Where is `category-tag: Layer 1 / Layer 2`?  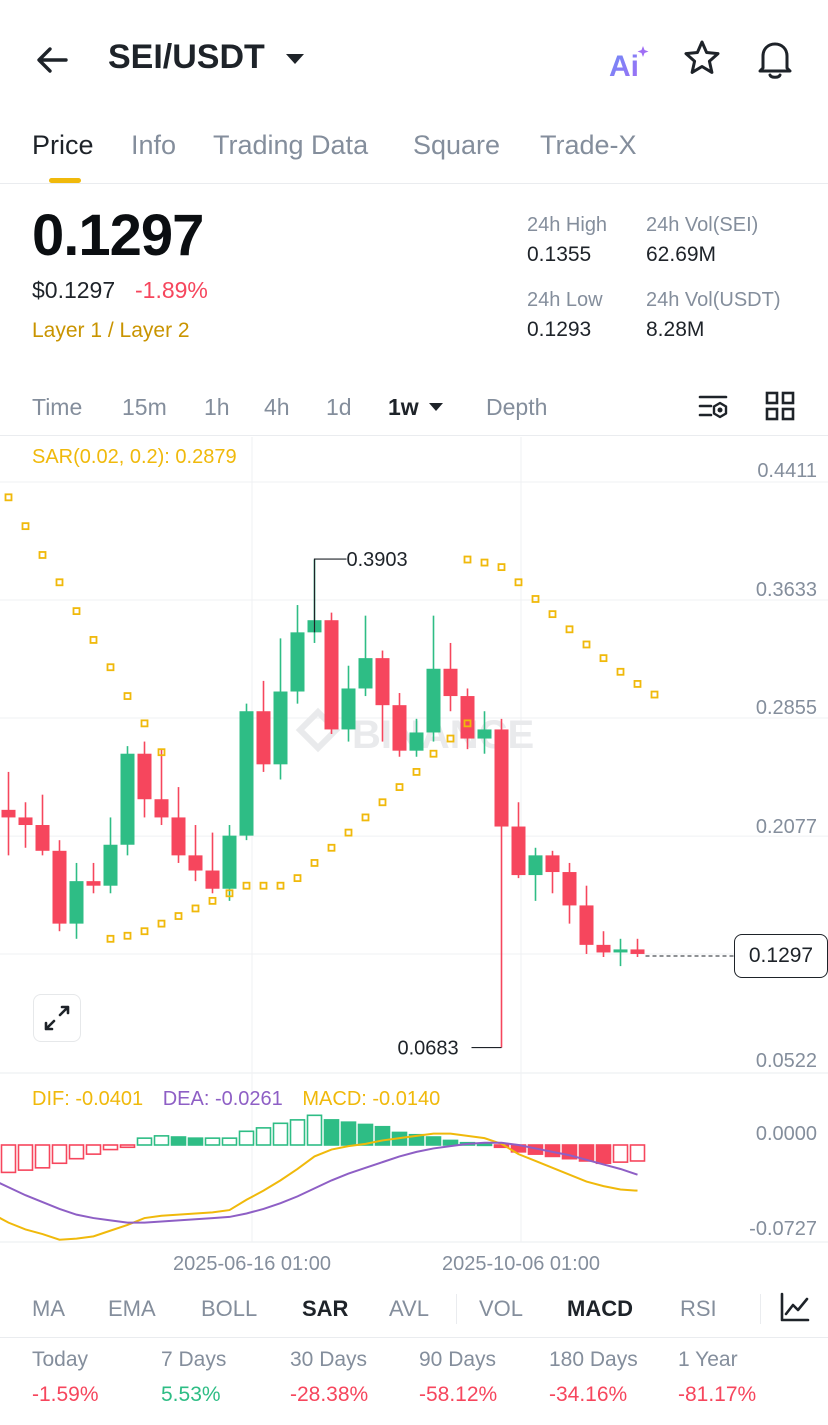 category-tag: Layer 1 / Layer 2 is located at coordinates (111, 330).